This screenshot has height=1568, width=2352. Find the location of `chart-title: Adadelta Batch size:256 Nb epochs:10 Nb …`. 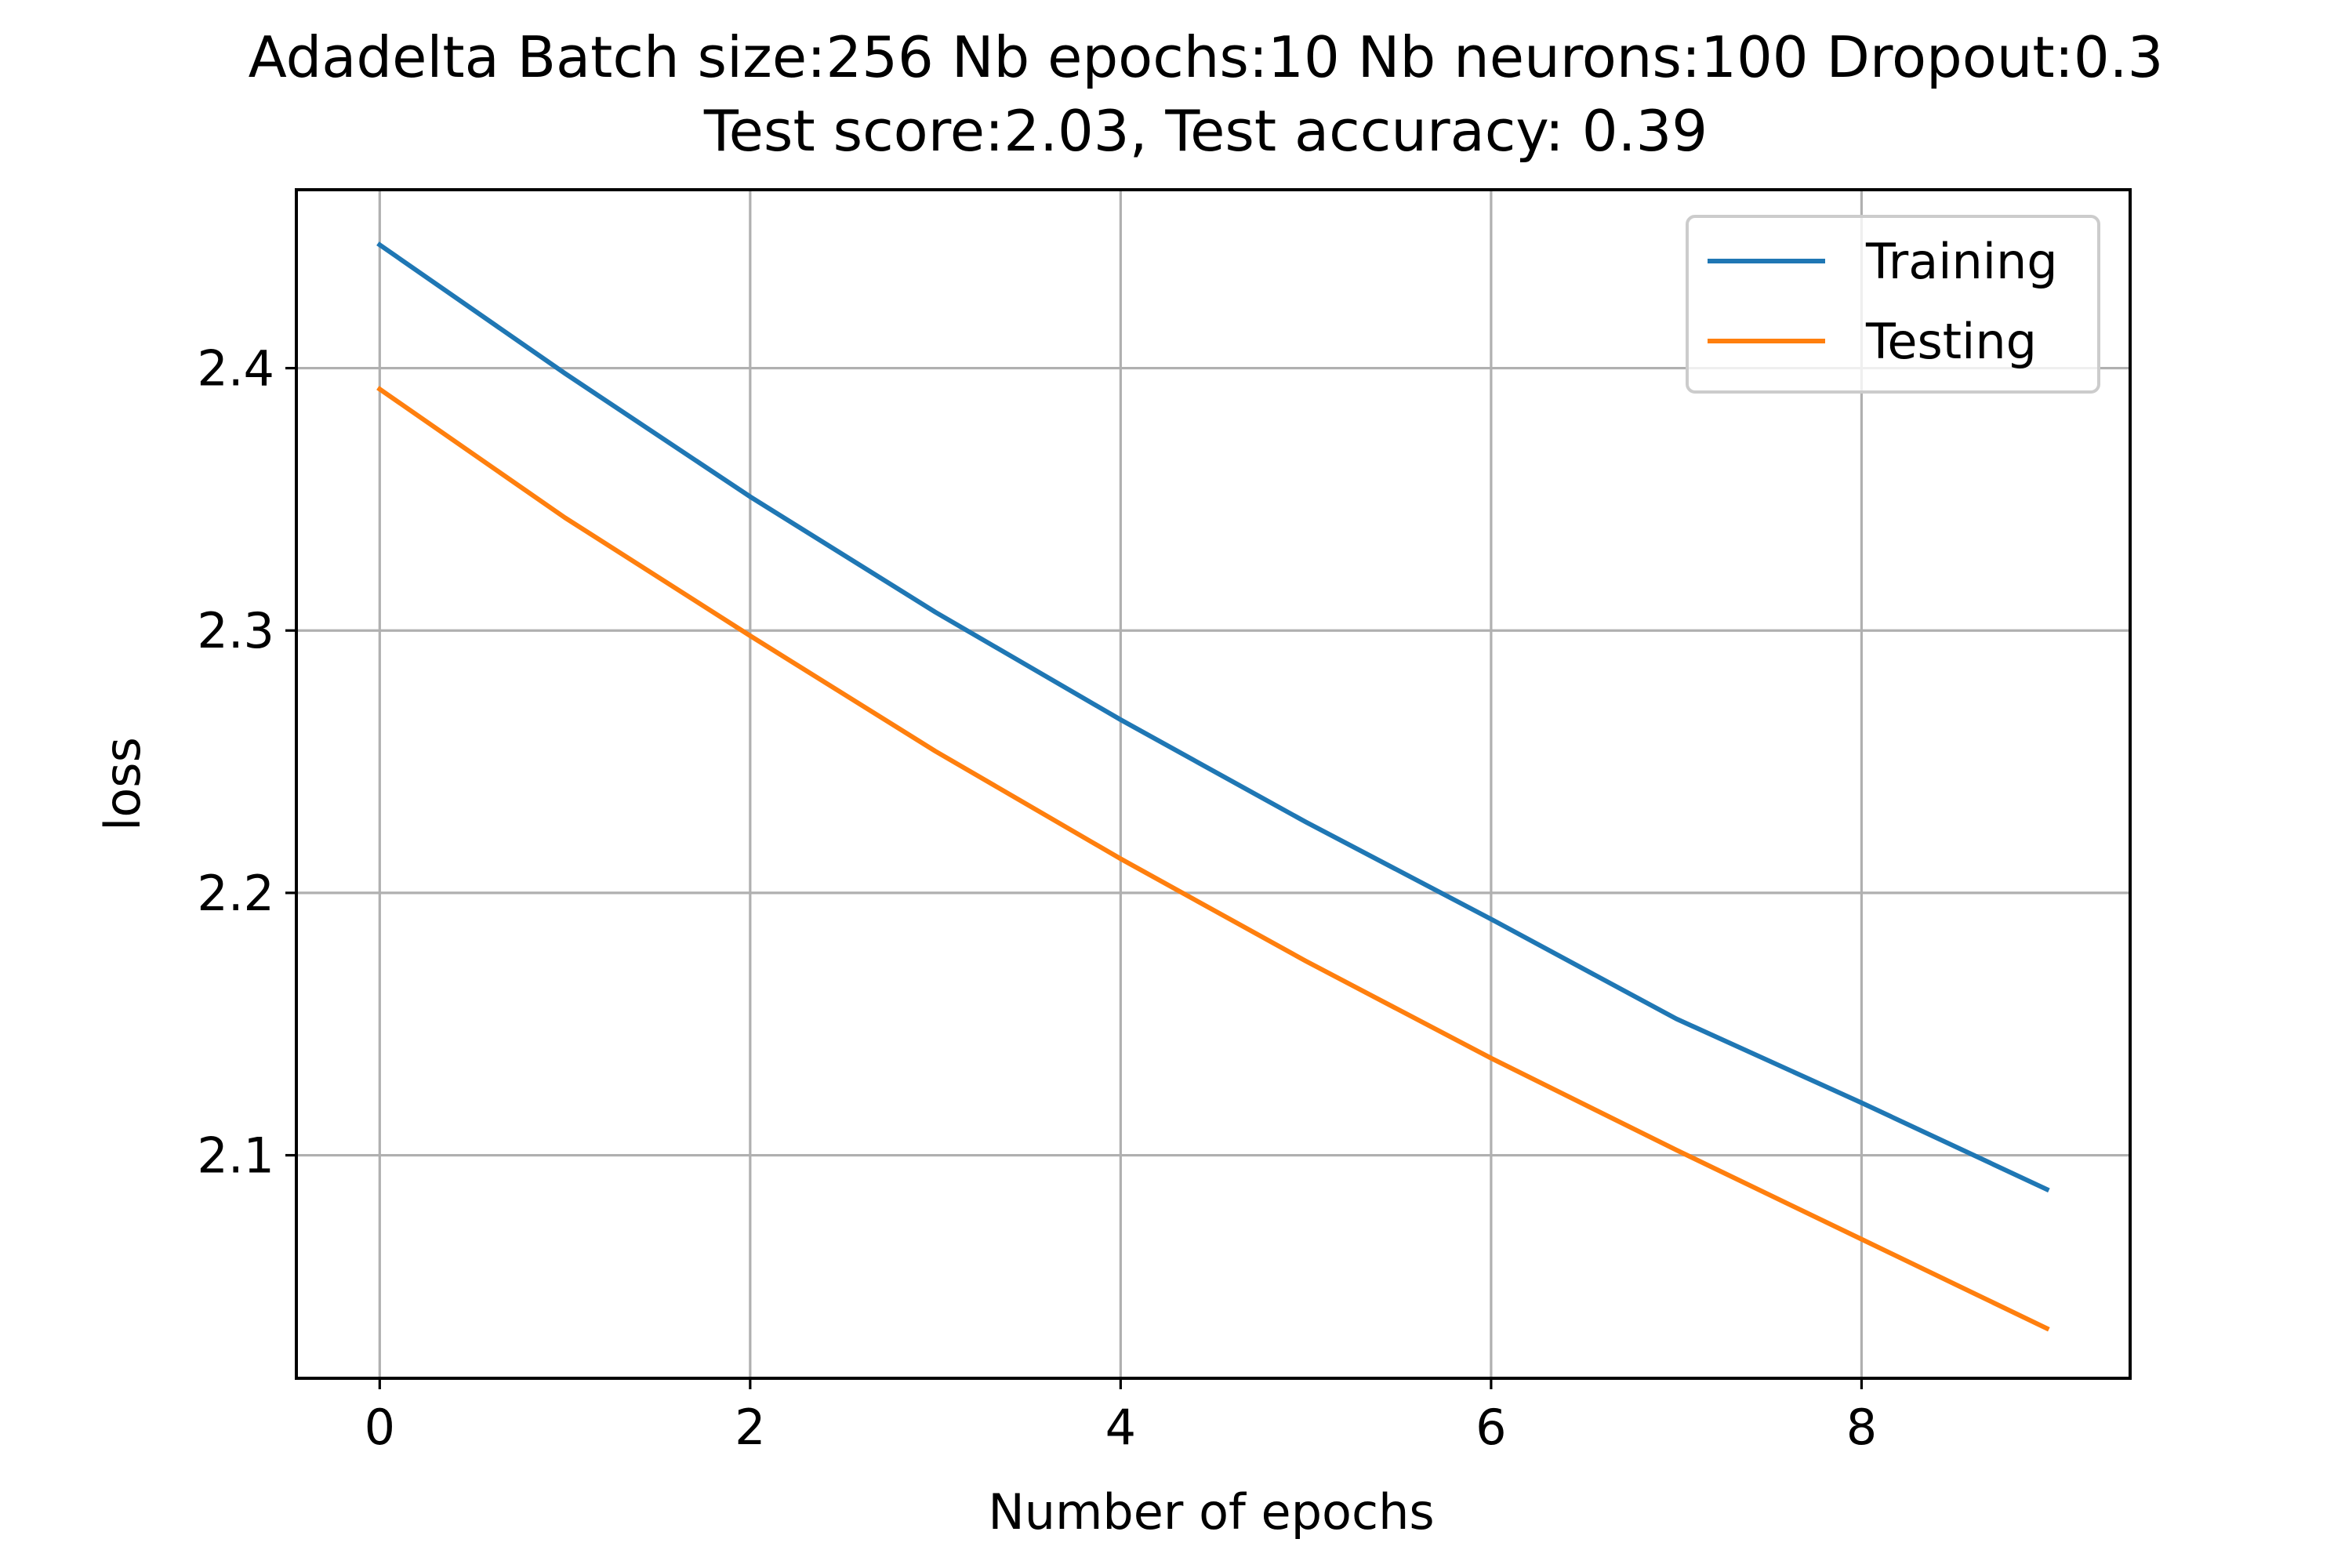

chart-title: Adadelta Batch size:256 Nb epochs:10 Nb … is located at coordinates (1206, 57).